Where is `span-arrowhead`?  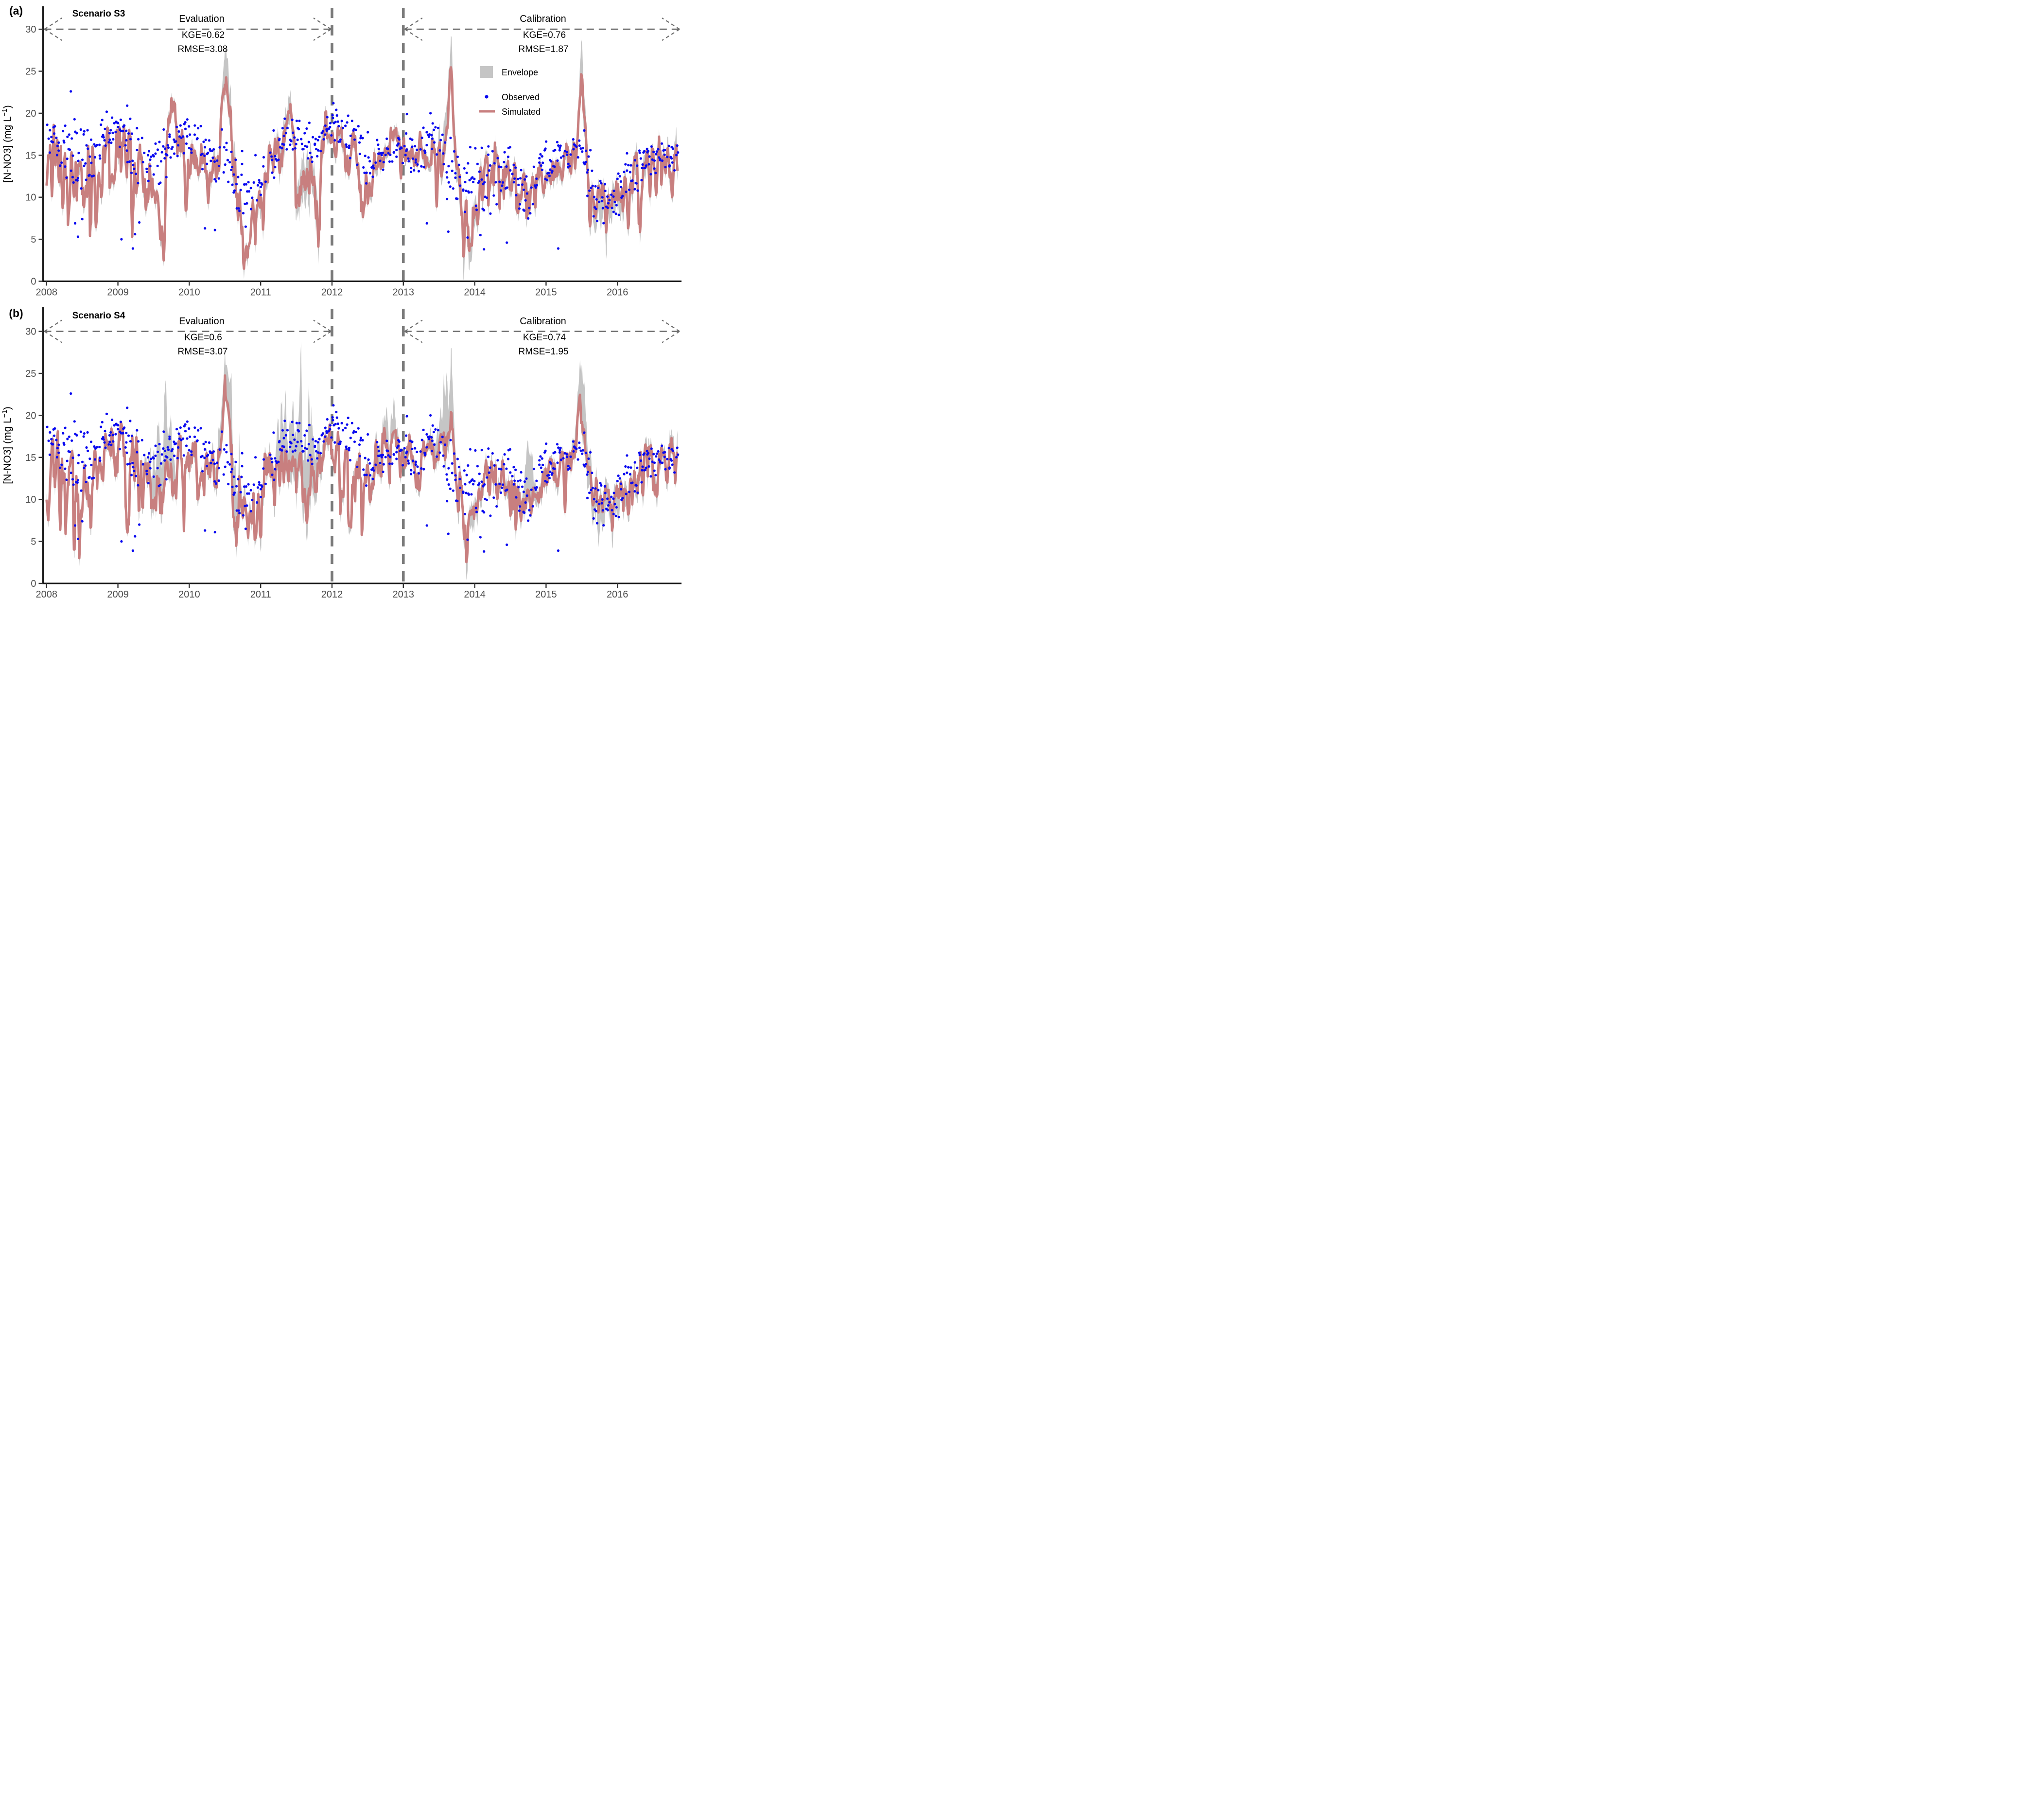
span-arrowhead is located at coordinates (322, 35).